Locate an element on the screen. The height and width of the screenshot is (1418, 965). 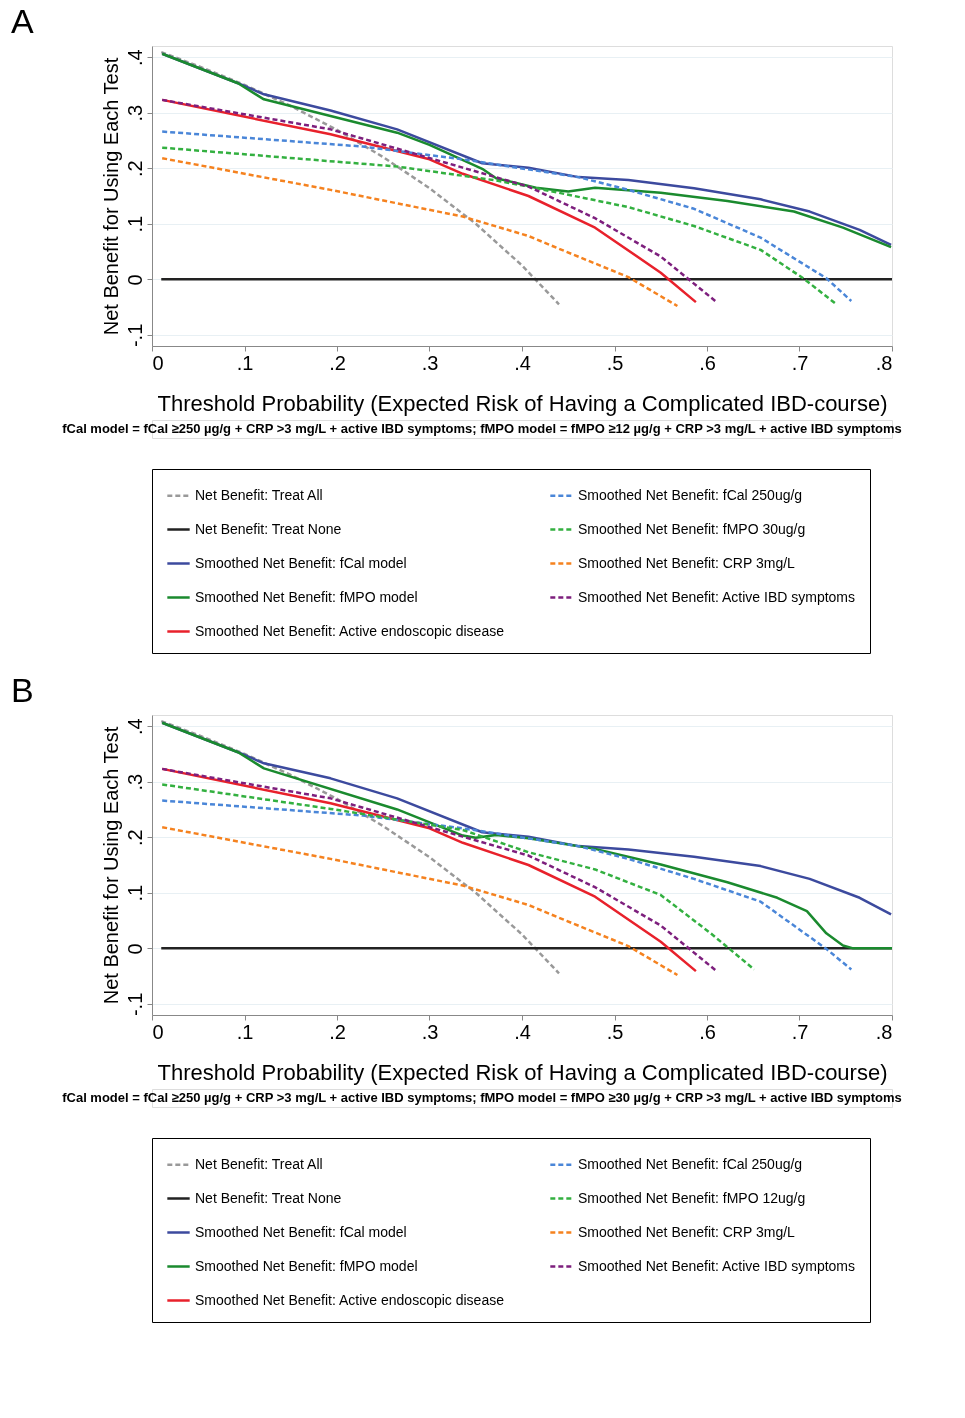
text: fCal model = fCal ≥250 µg/g + CRP >3 mg/L + active IBD symptoms; fMPO model = fMPO ≥12 µg/g + CRP >3 mg/L + active IBD symptoms is located at coordinates (482, 428).